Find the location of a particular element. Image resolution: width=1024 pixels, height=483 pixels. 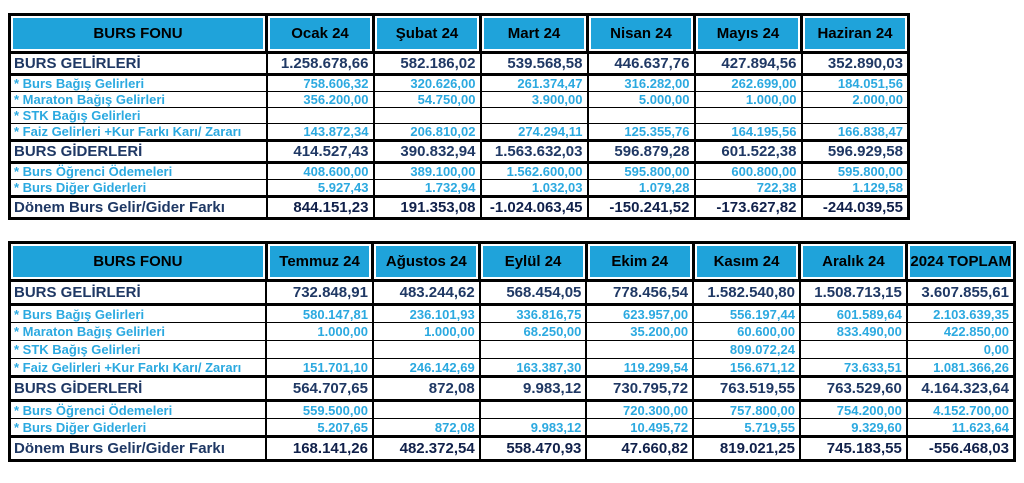

amount-cell: 556.197,44 is located at coordinates (746, 313).